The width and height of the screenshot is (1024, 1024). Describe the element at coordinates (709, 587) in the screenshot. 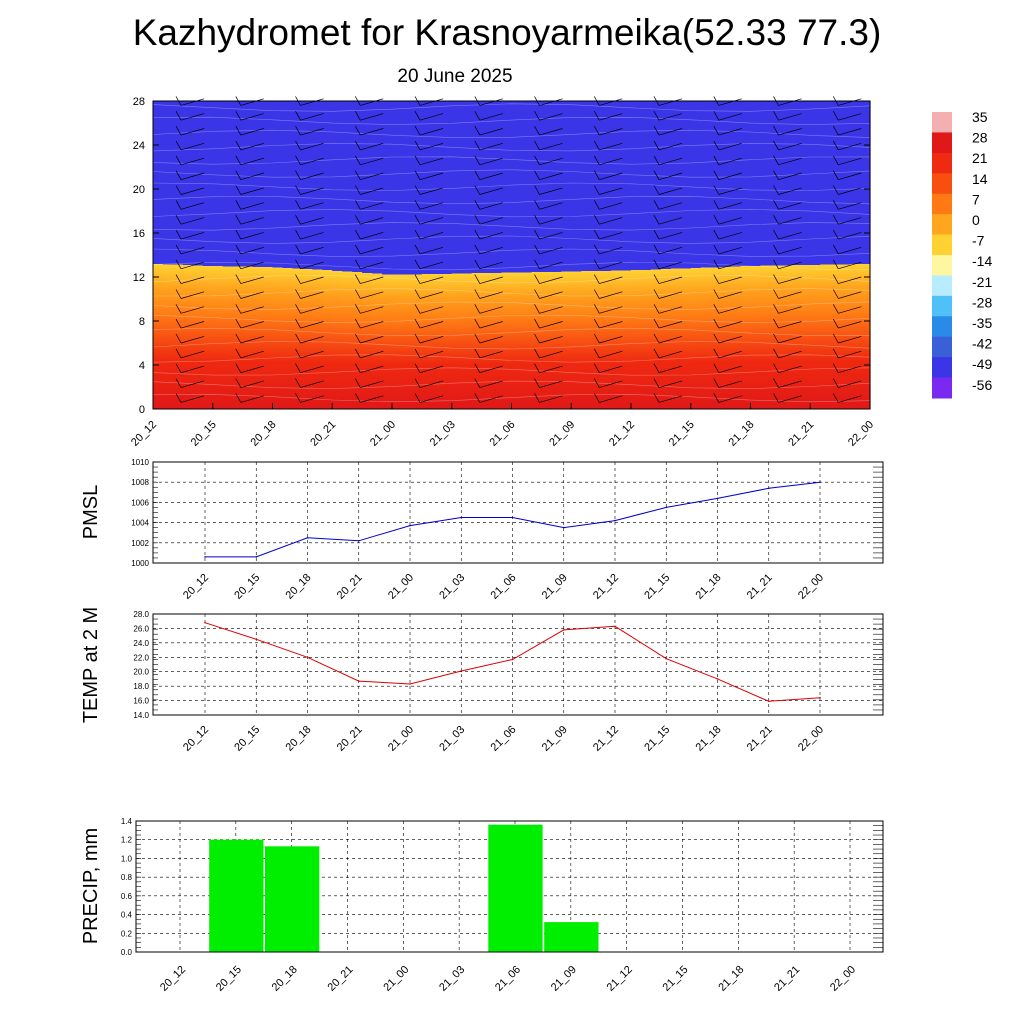

I see `x-tick-label: 21_18` at that location.